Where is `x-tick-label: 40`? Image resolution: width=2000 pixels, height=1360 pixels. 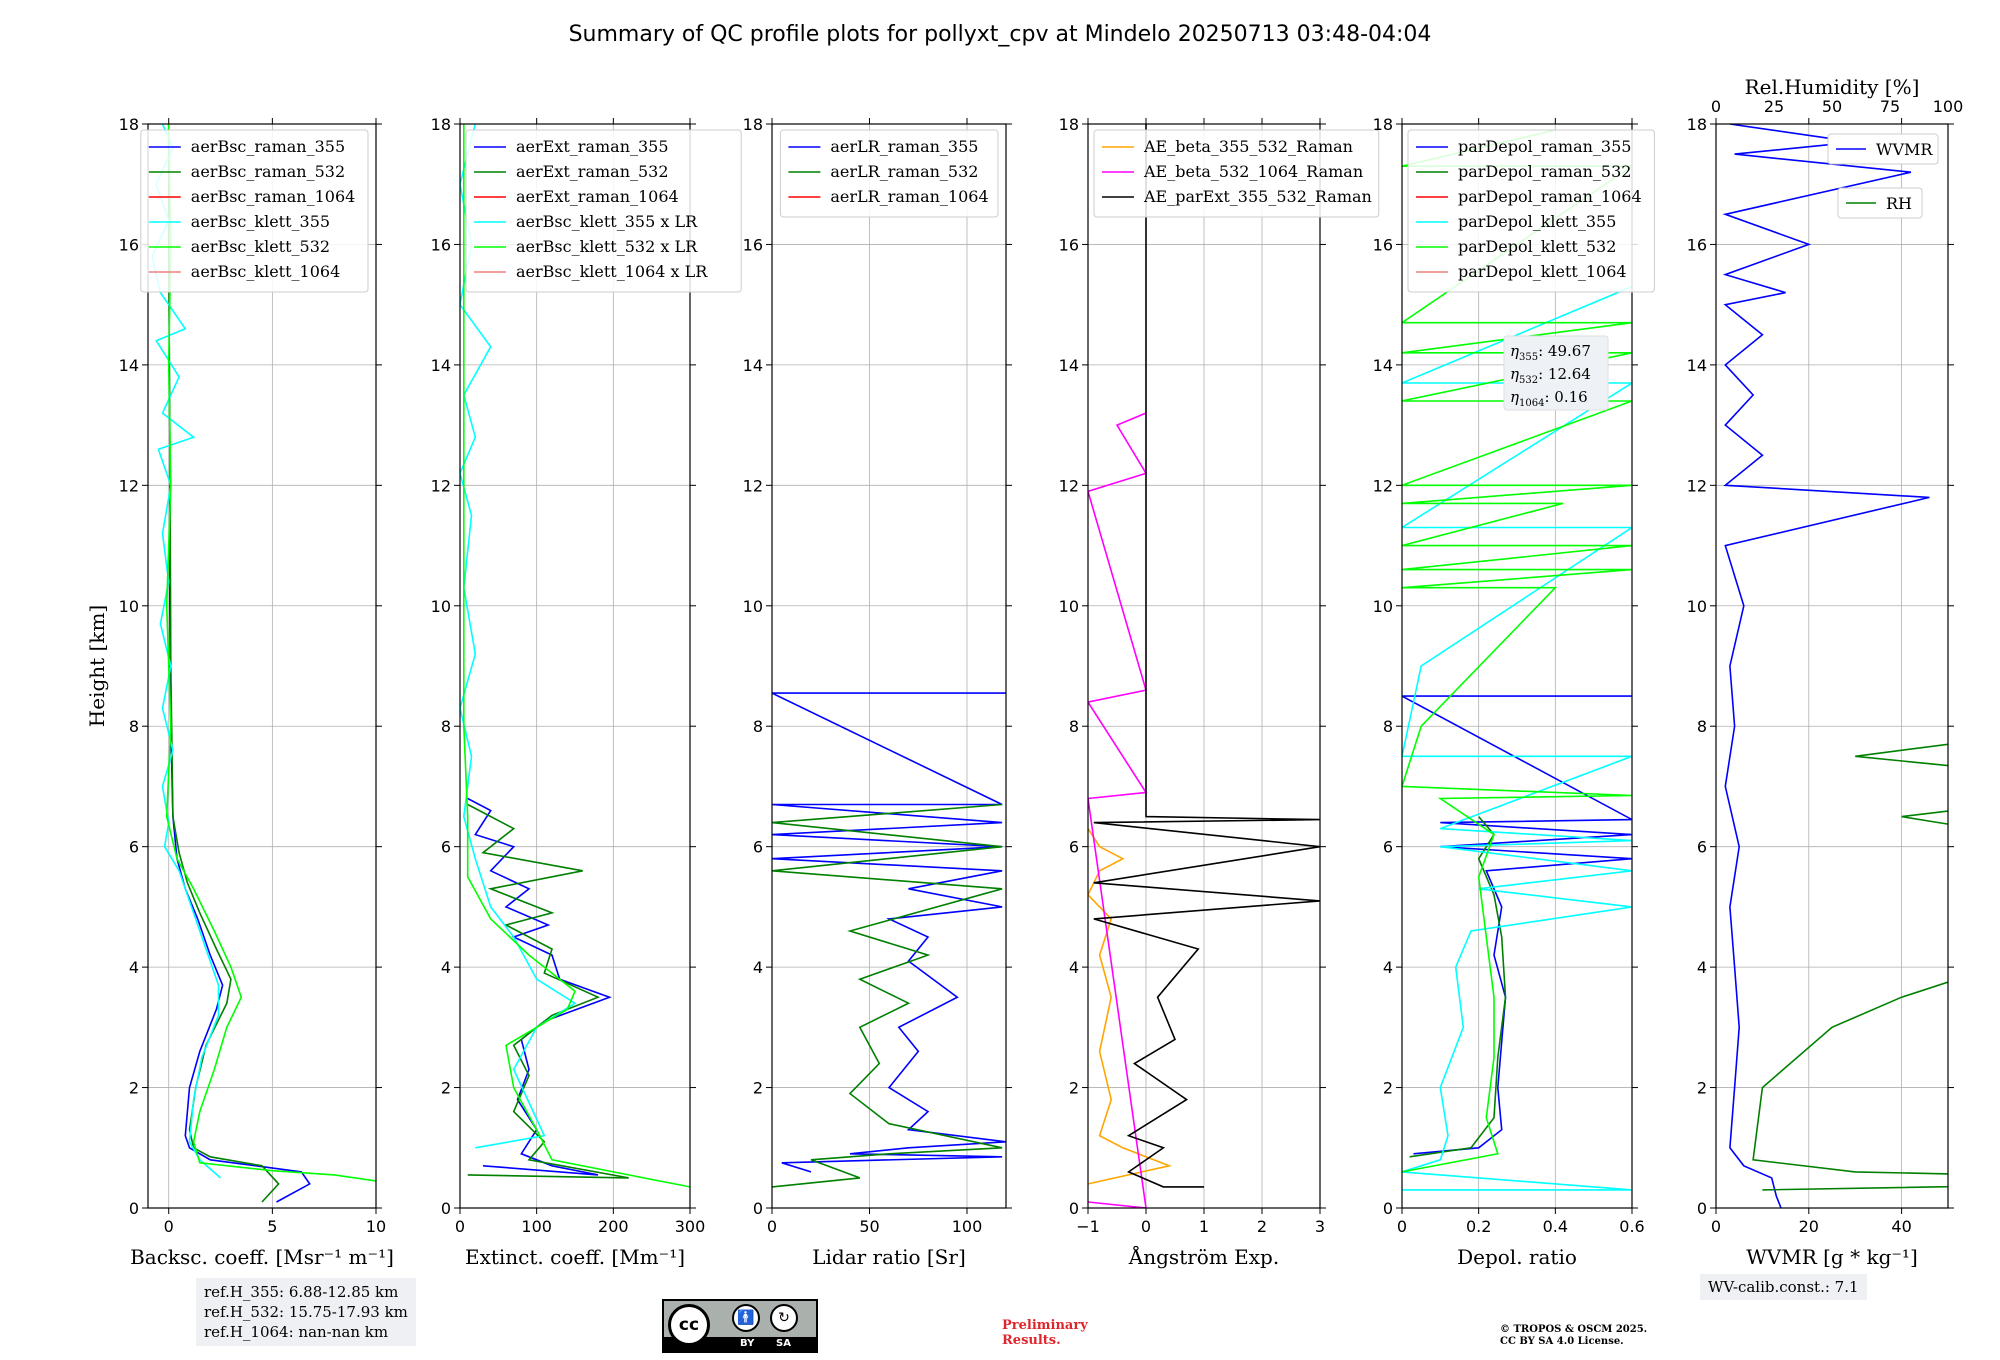 x-tick-label: 40 is located at coordinates (1901, 1226).